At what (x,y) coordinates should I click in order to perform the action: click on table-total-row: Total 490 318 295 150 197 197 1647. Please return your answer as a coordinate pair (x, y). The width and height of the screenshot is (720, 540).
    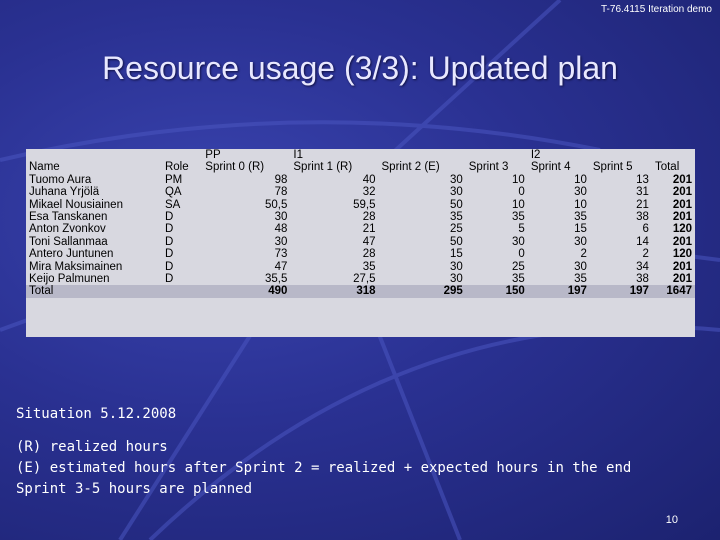
    Looking at the image, I should click on (360, 291).